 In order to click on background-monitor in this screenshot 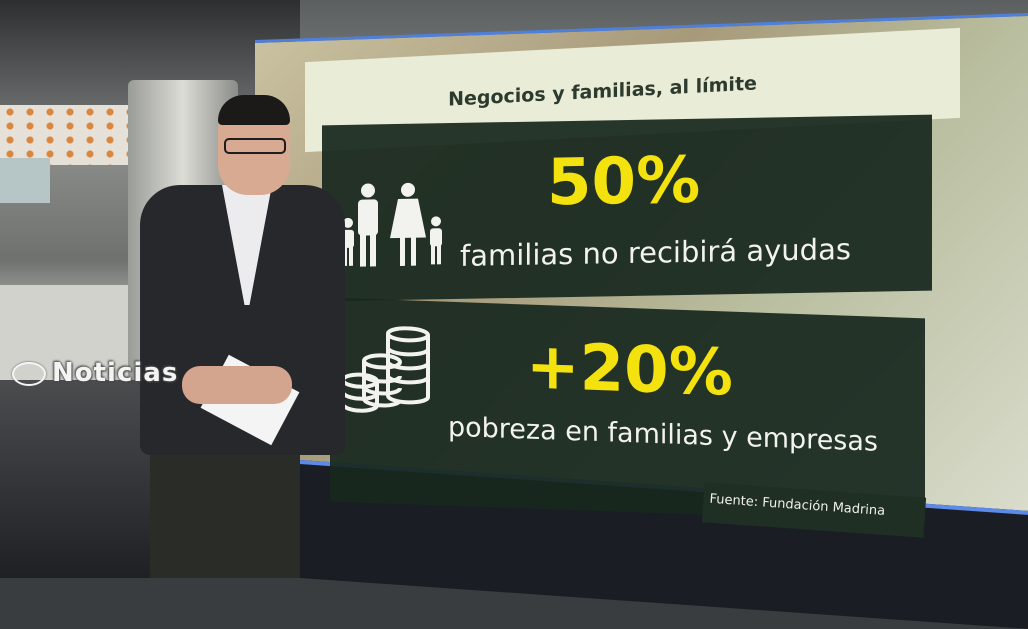, I will do `click(25, 180)`.